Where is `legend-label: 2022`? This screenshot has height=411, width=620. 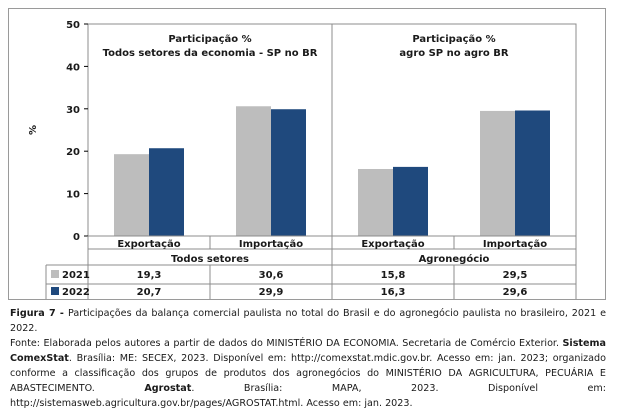
legend-label: 2022 is located at coordinates (76, 292).